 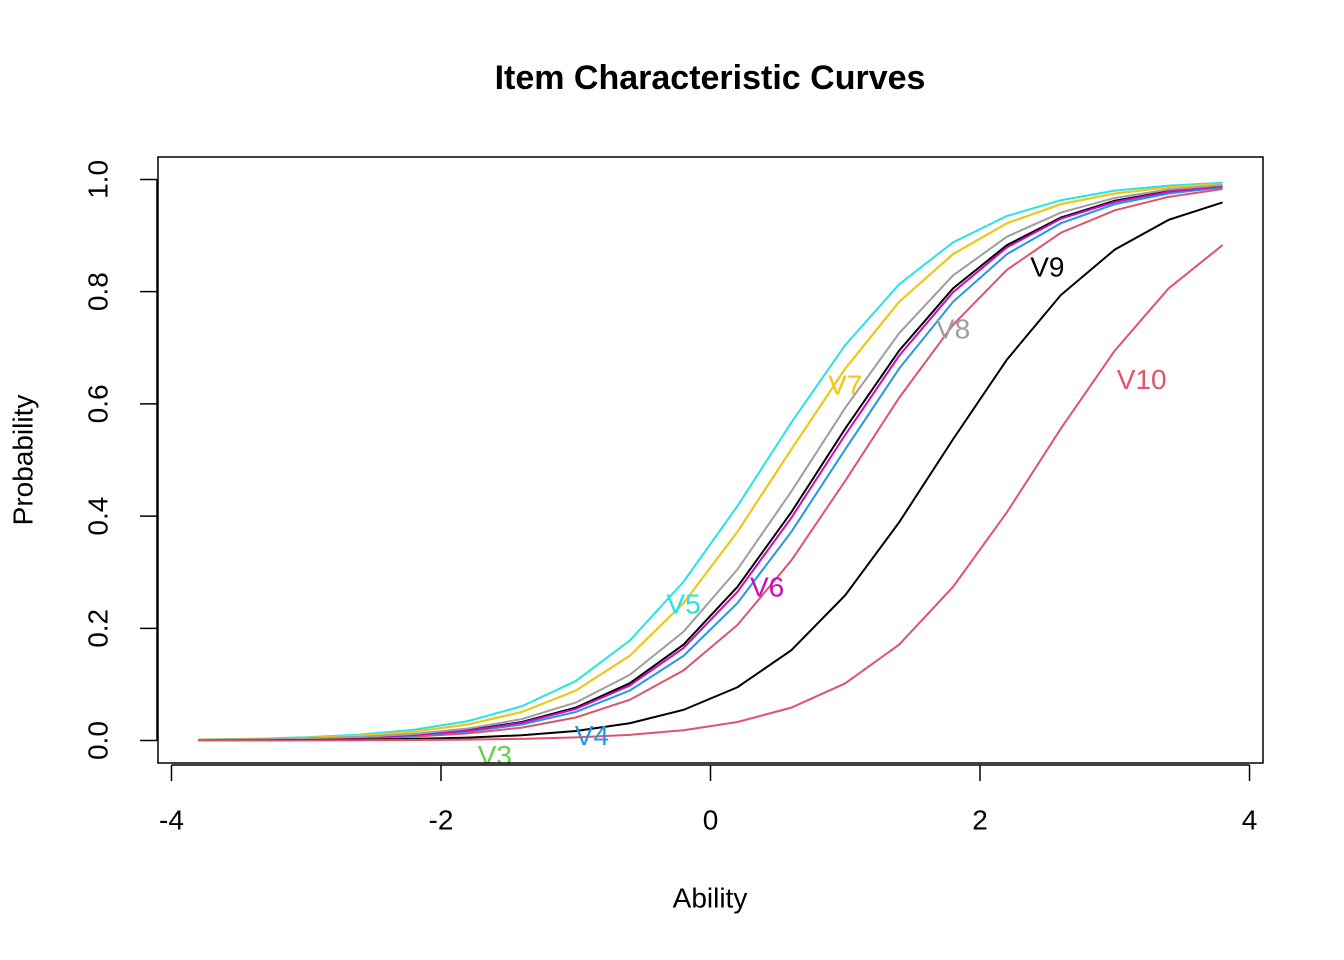 What do you see at coordinates (767, 586) in the screenshot?
I see `curve-label: V6` at bounding box center [767, 586].